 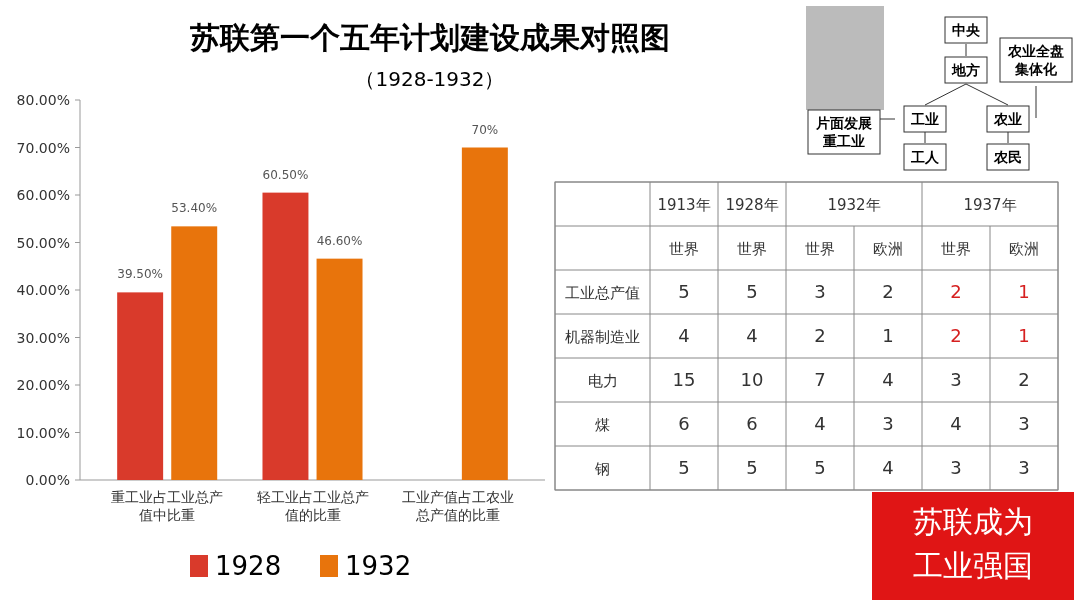 What do you see at coordinates (43, 432) in the screenshot?
I see `y-tick-label: 10.00%` at bounding box center [43, 432].